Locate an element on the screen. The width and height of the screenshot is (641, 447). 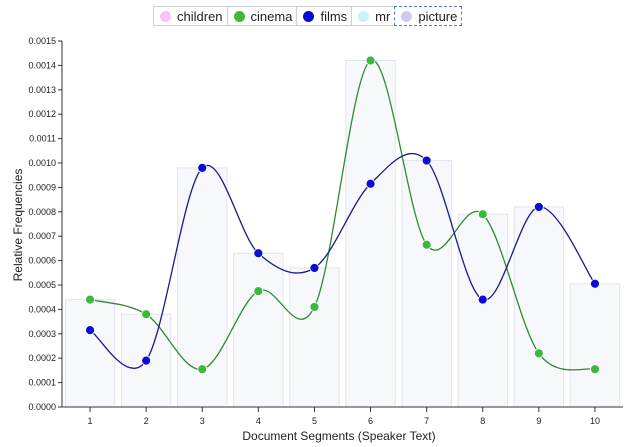
legend-item-mr: mr is located at coordinates (373, 16).